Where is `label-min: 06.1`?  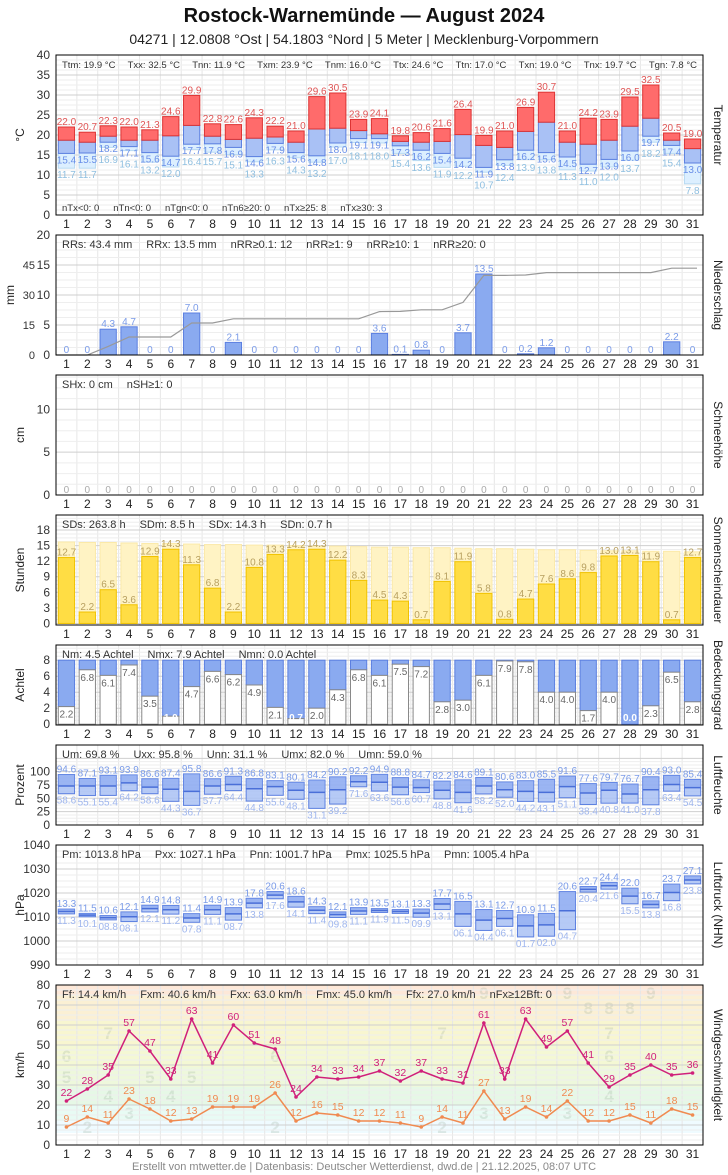
label-min: 06.1 is located at coordinates (463, 933).